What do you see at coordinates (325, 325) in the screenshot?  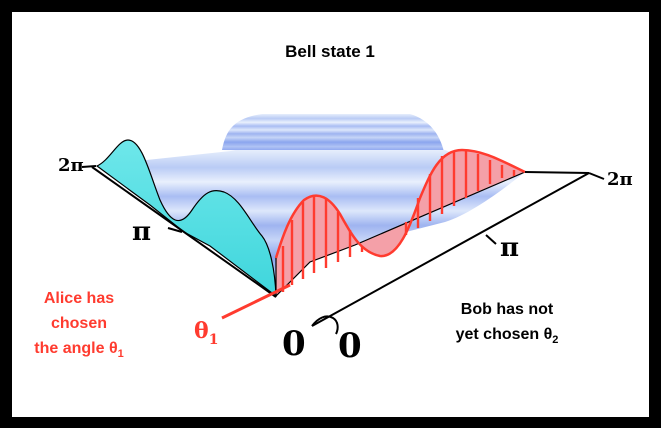 I see `origin-hook` at bounding box center [325, 325].